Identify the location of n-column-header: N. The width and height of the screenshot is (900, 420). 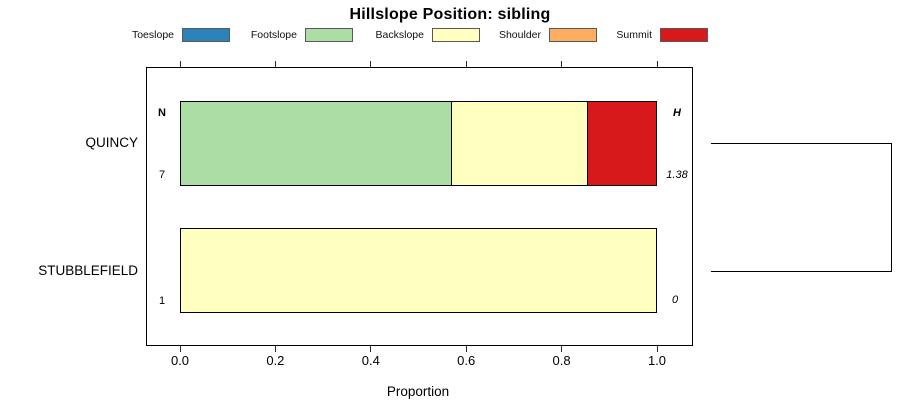
(162, 113).